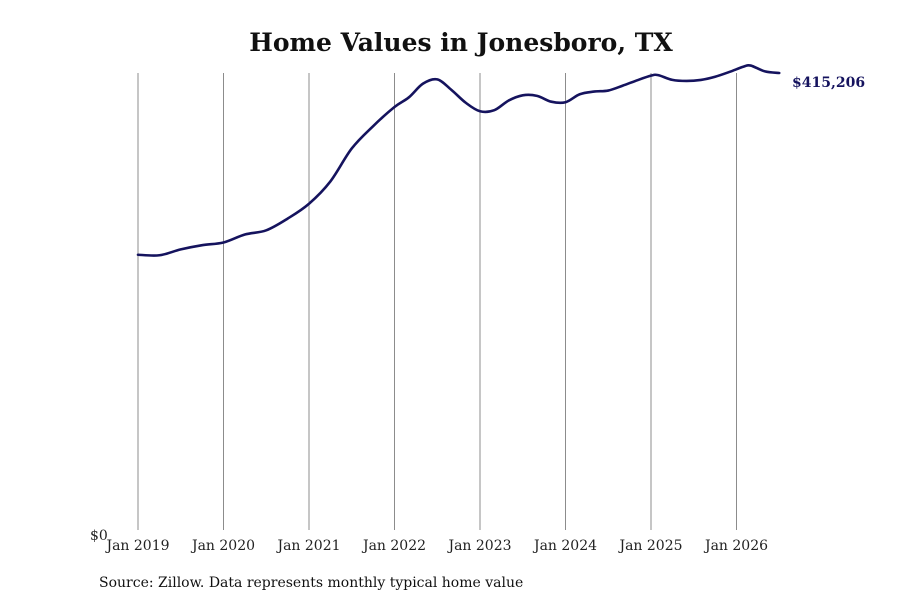 The image size is (900, 600). Describe the element at coordinates (307, 546) in the screenshot. I see `x-tick-label: Jan 2021` at that location.